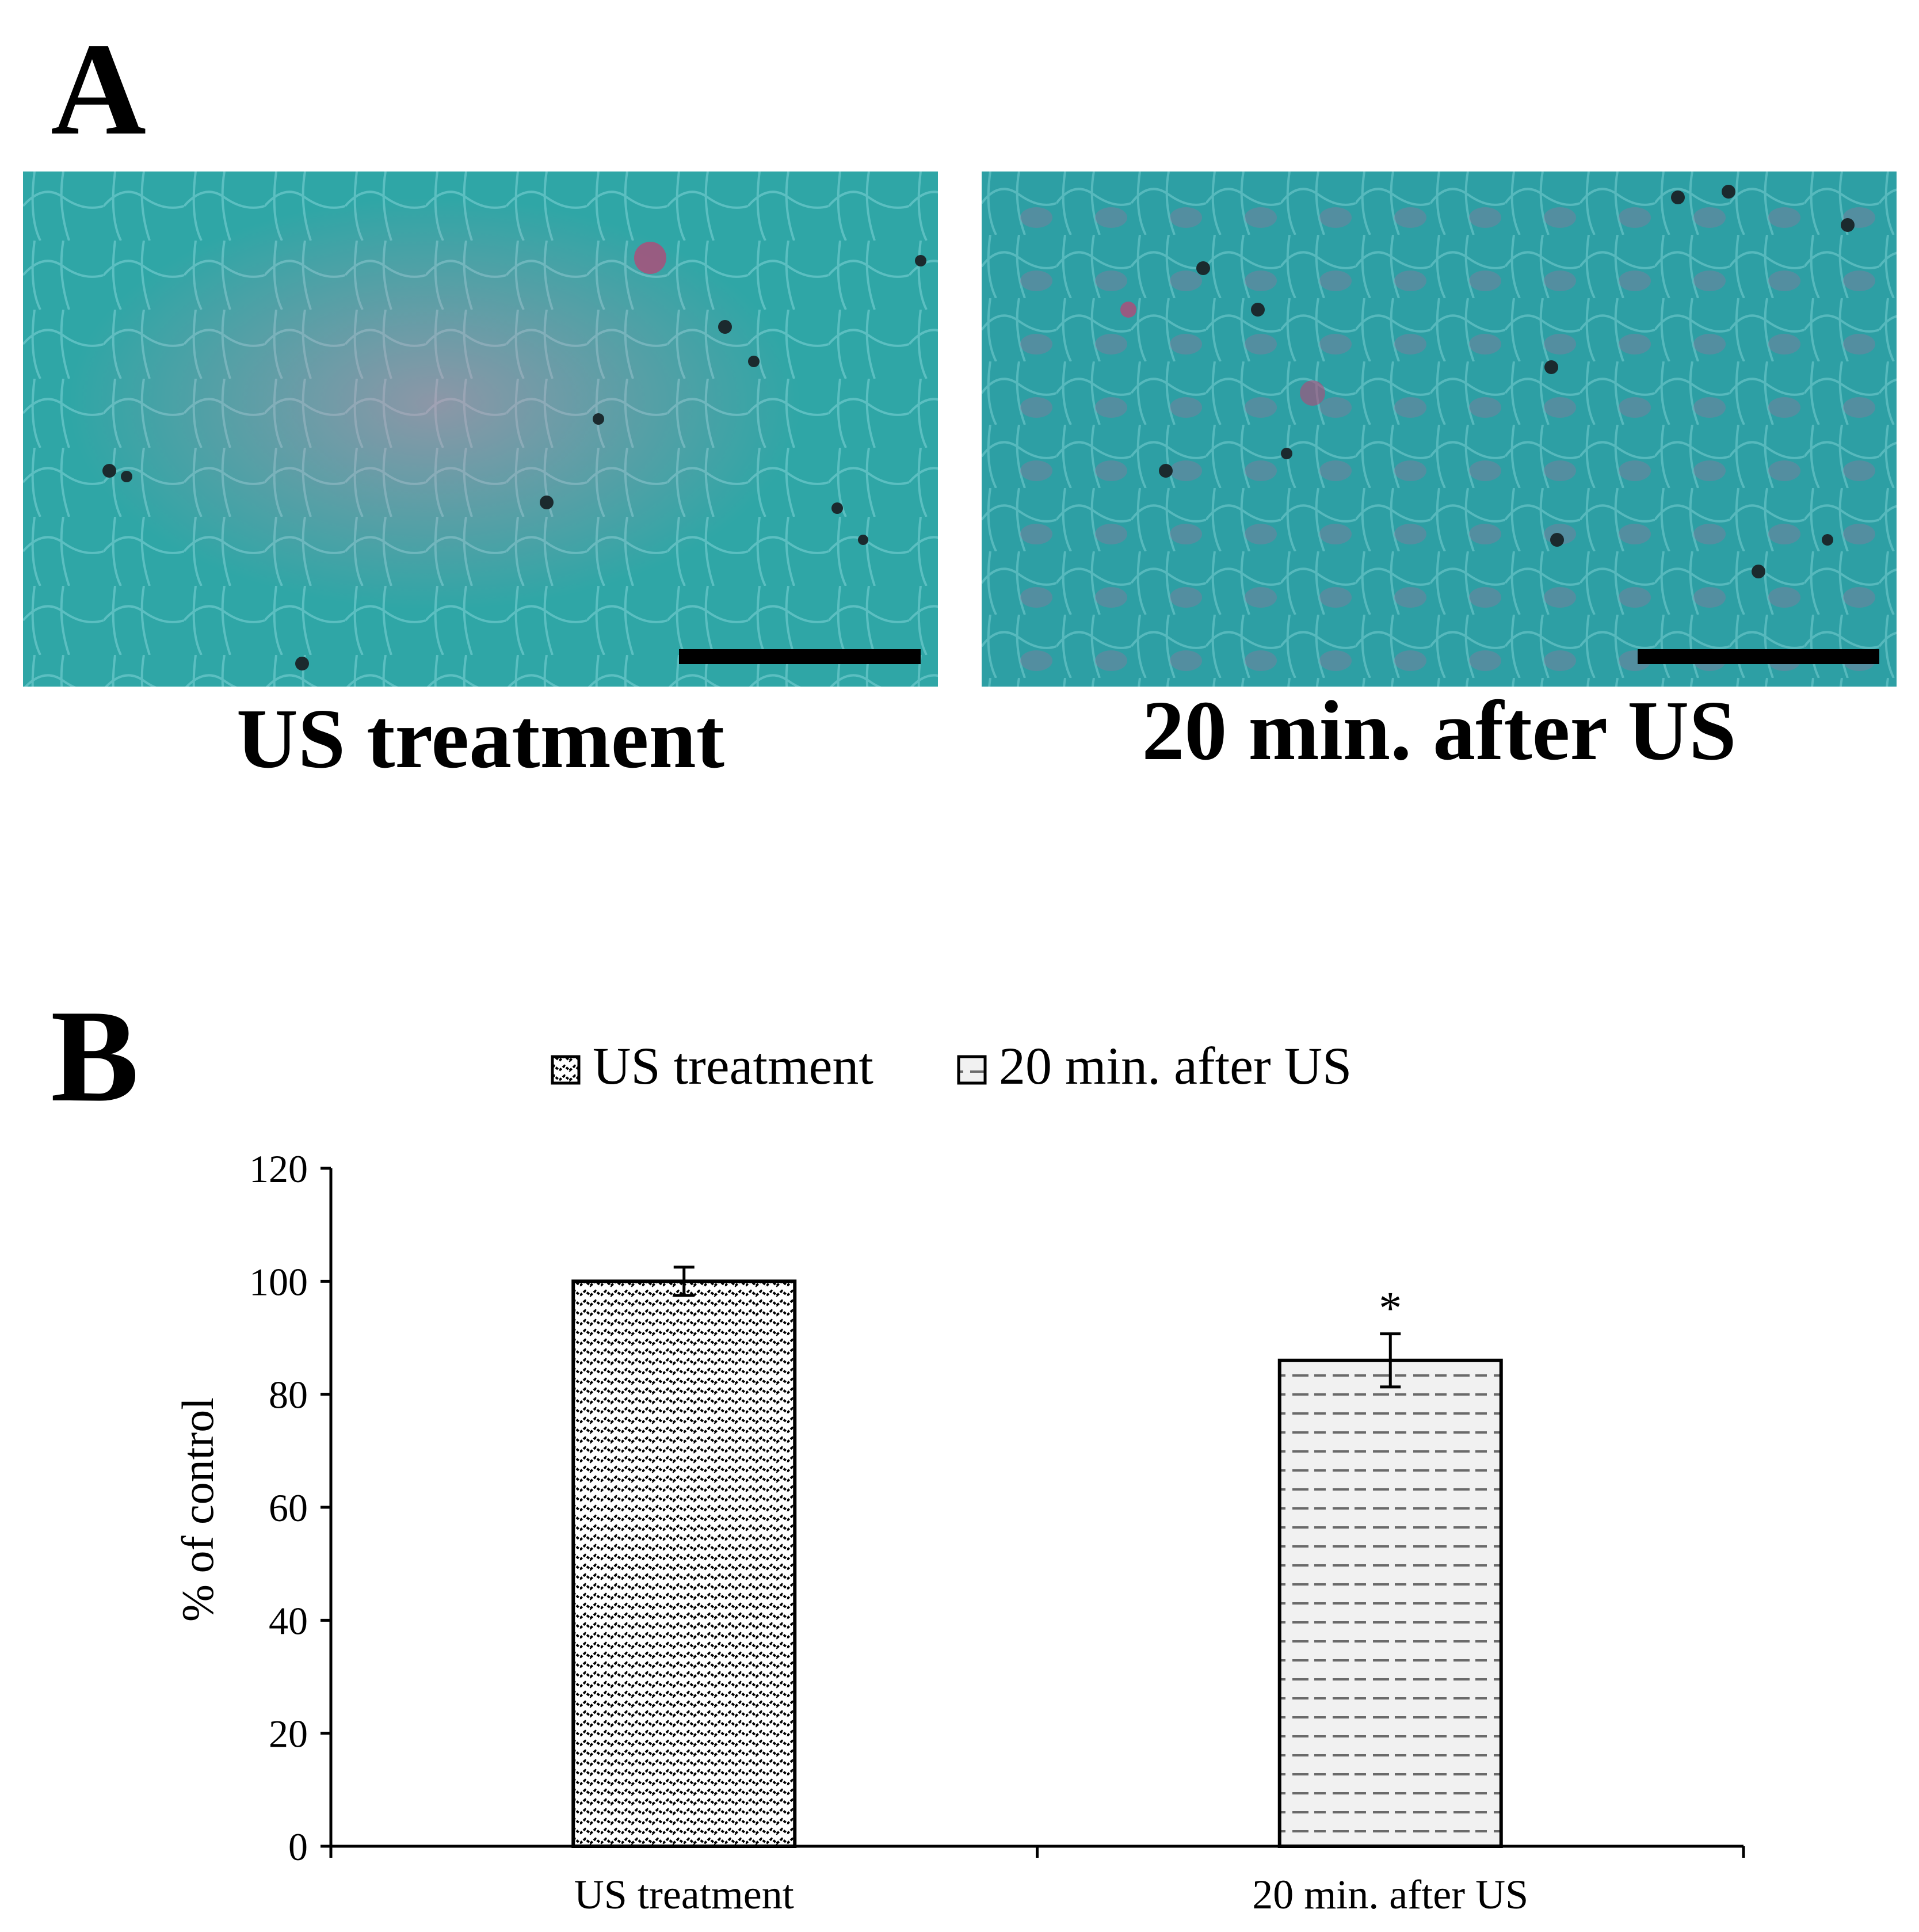 The height and width of the screenshot is (1932, 1919). I want to click on panel-b-label: B, so click(95, 1055).